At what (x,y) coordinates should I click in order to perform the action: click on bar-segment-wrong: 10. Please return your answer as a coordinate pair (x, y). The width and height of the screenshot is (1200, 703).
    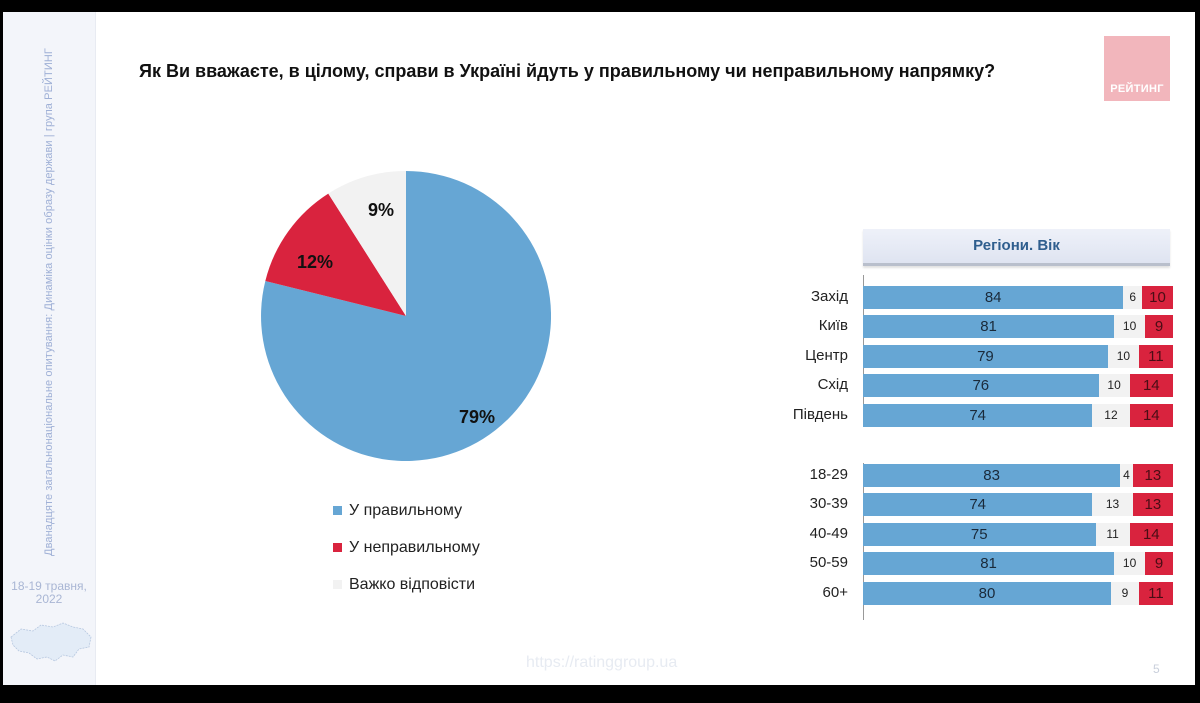
    Looking at the image, I should click on (1157, 297).